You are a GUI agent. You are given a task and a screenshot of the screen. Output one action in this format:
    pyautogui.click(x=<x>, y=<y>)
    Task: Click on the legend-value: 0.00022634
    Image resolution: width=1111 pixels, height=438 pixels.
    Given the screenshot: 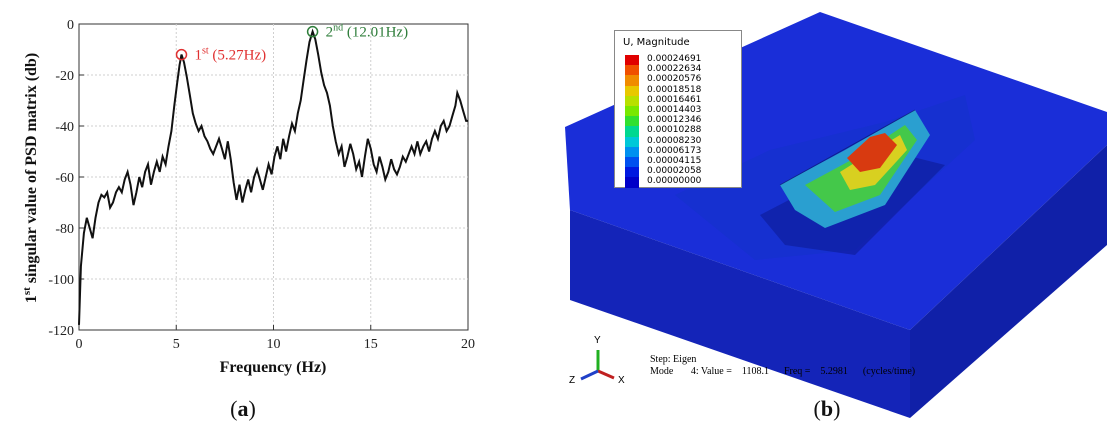 What is the action you would take?
    pyautogui.click(x=674, y=69)
    